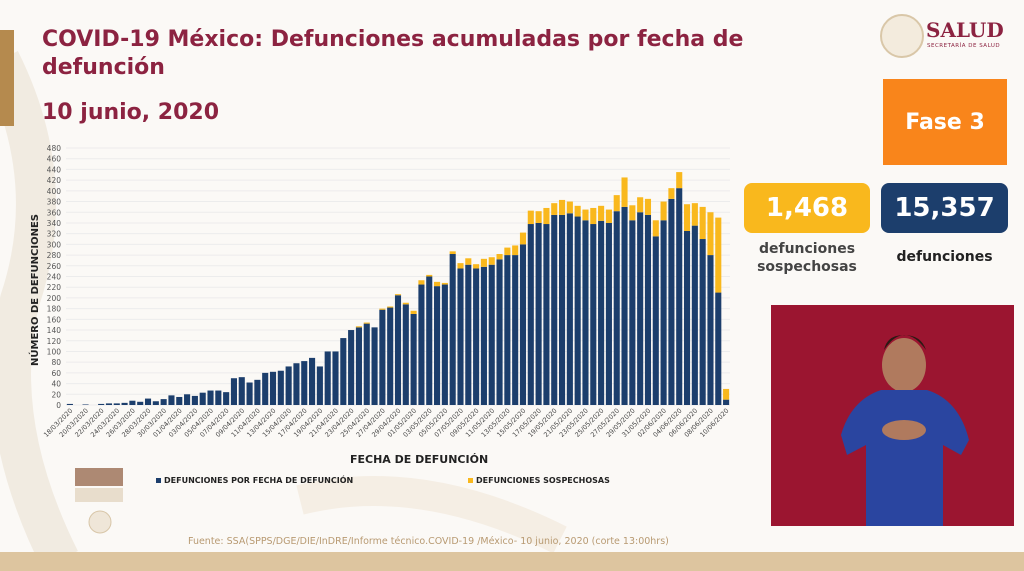  I want to click on y-tick-label: 120, so click(54, 341).